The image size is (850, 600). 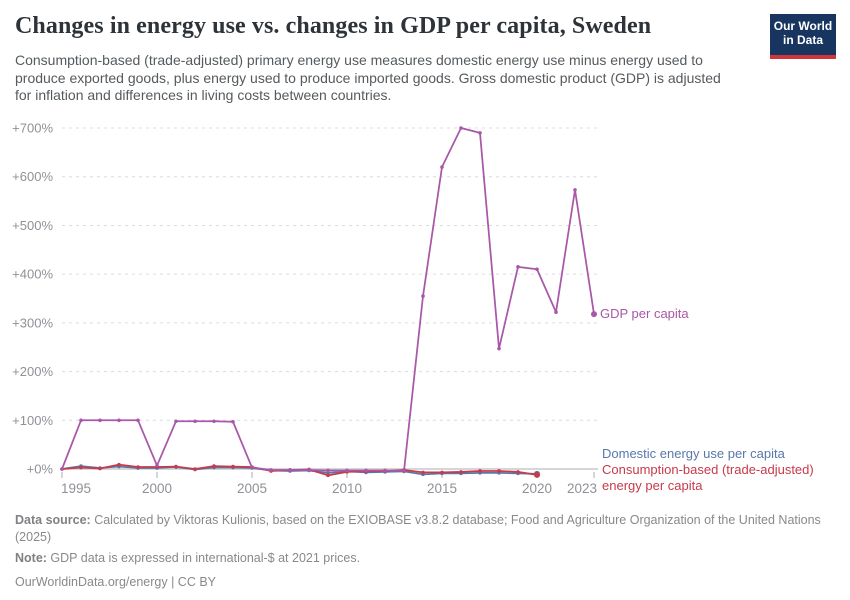 I want to click on x-axis-tick-label: 2015, so click(x=442, y=488).